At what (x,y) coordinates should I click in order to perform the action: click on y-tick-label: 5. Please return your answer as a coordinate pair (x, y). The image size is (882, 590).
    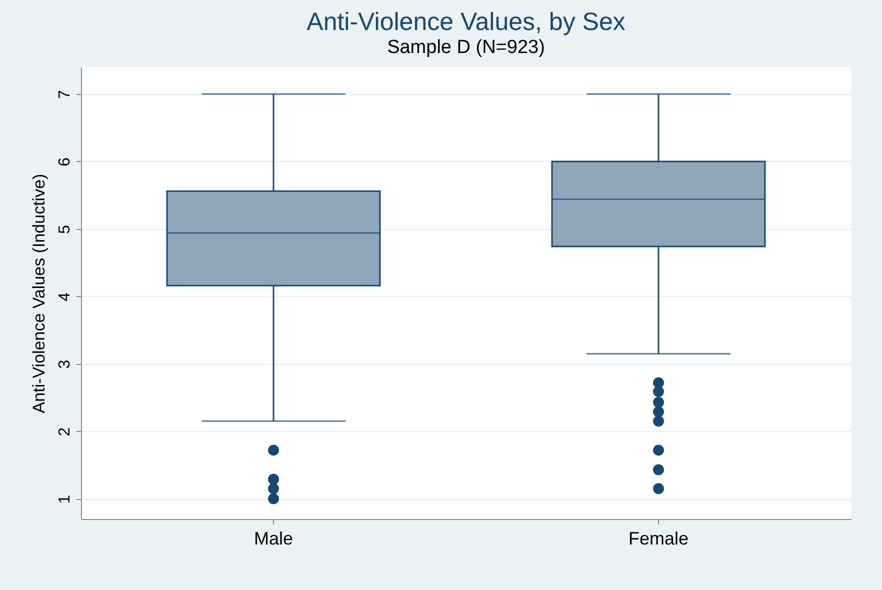
    Looking at the image, I should click on (65, 229).